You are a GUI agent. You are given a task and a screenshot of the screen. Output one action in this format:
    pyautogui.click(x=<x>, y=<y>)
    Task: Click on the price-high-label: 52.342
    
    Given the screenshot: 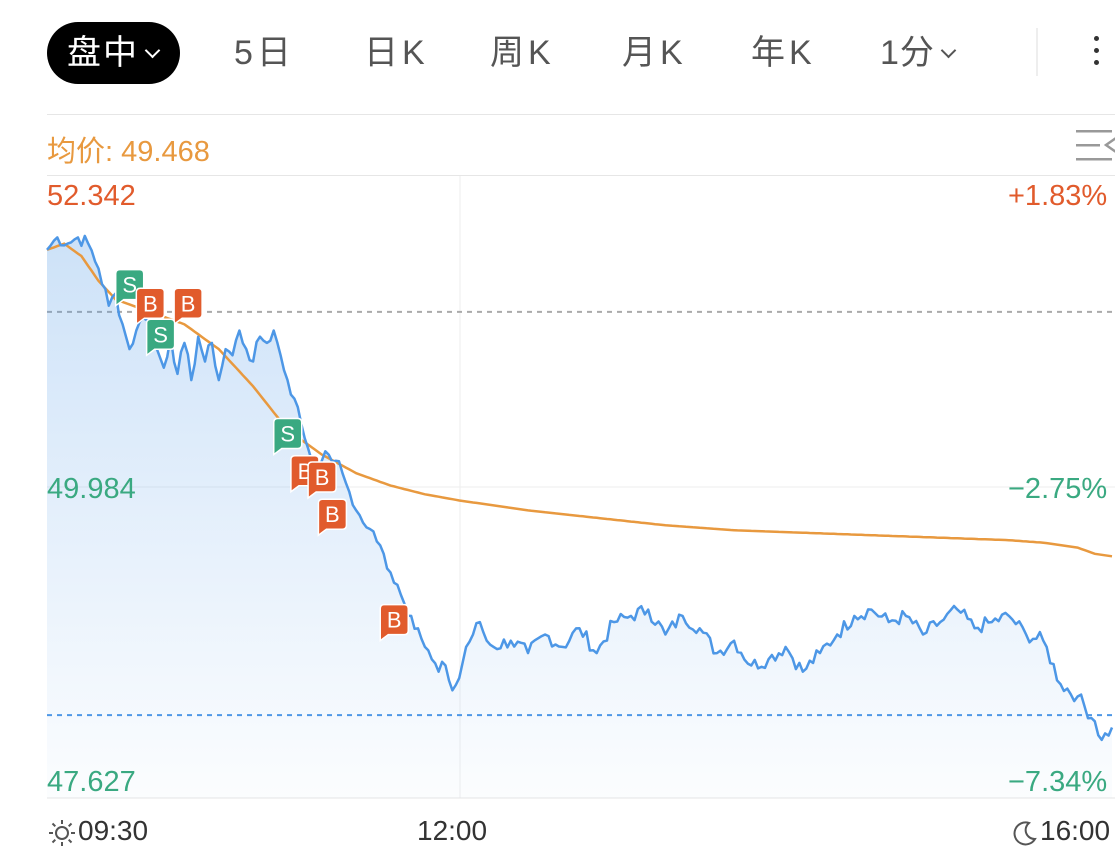 What is the action you would take?
    pyautogui.click(x=91, y=196)
    